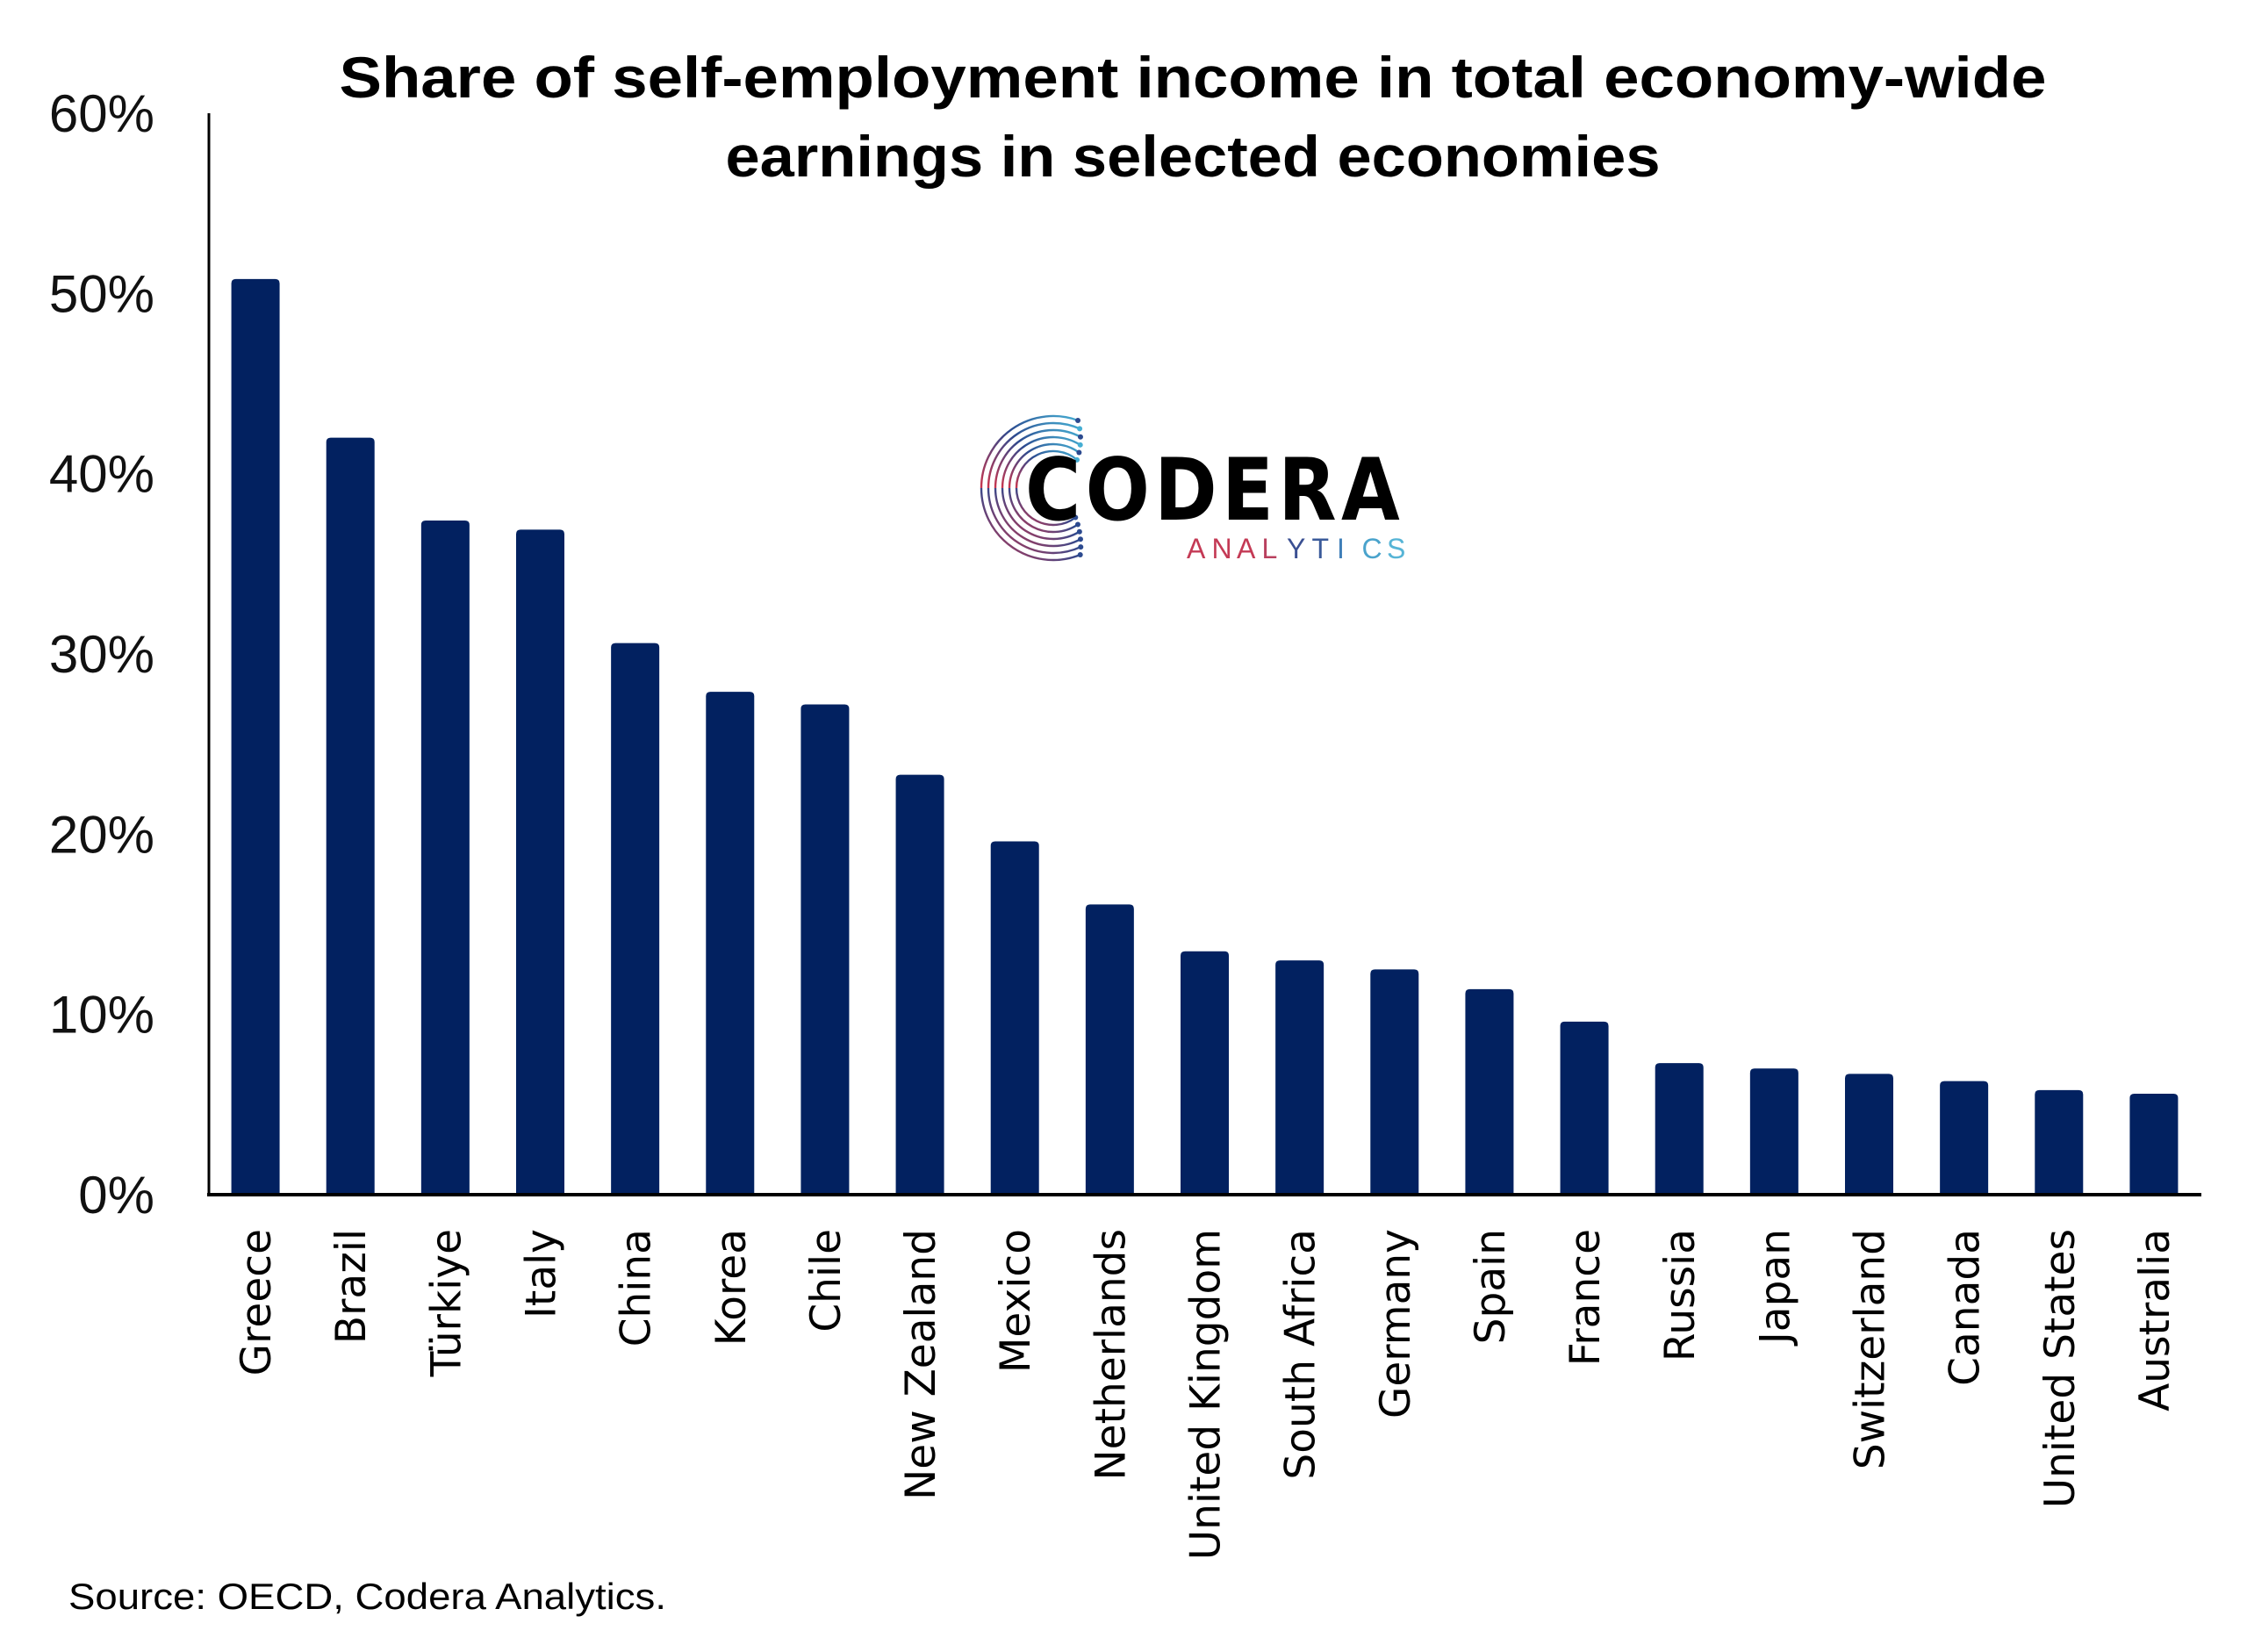  What do you see at coordinates (635, 919) in the screenshot?
I see `bar-china` at bounding box center [635, 919].